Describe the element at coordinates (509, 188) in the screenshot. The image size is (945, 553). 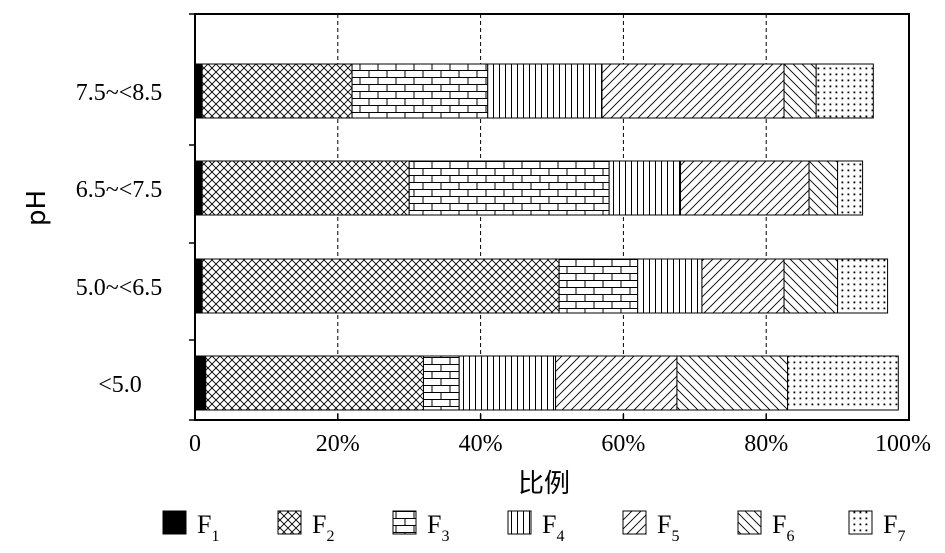
I see `bar-segment-2-f3` at that location.